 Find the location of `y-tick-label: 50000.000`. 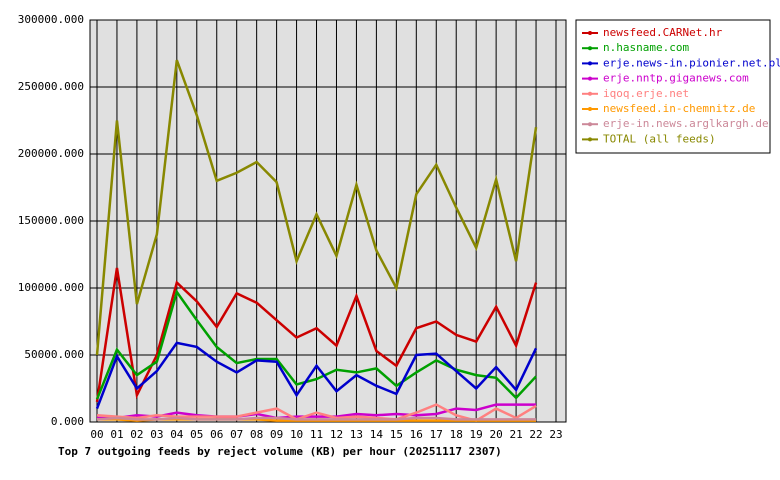

y-tick-label: 50000.000 is located at coordinates (54, 354).